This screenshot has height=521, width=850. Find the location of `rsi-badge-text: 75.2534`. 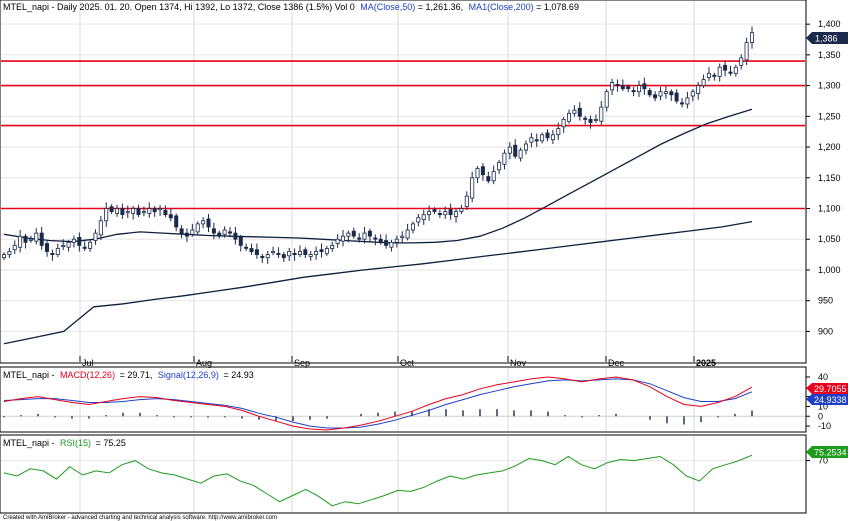

rsi-badge-text: 75.2534 is located at coordinates (830, 453).